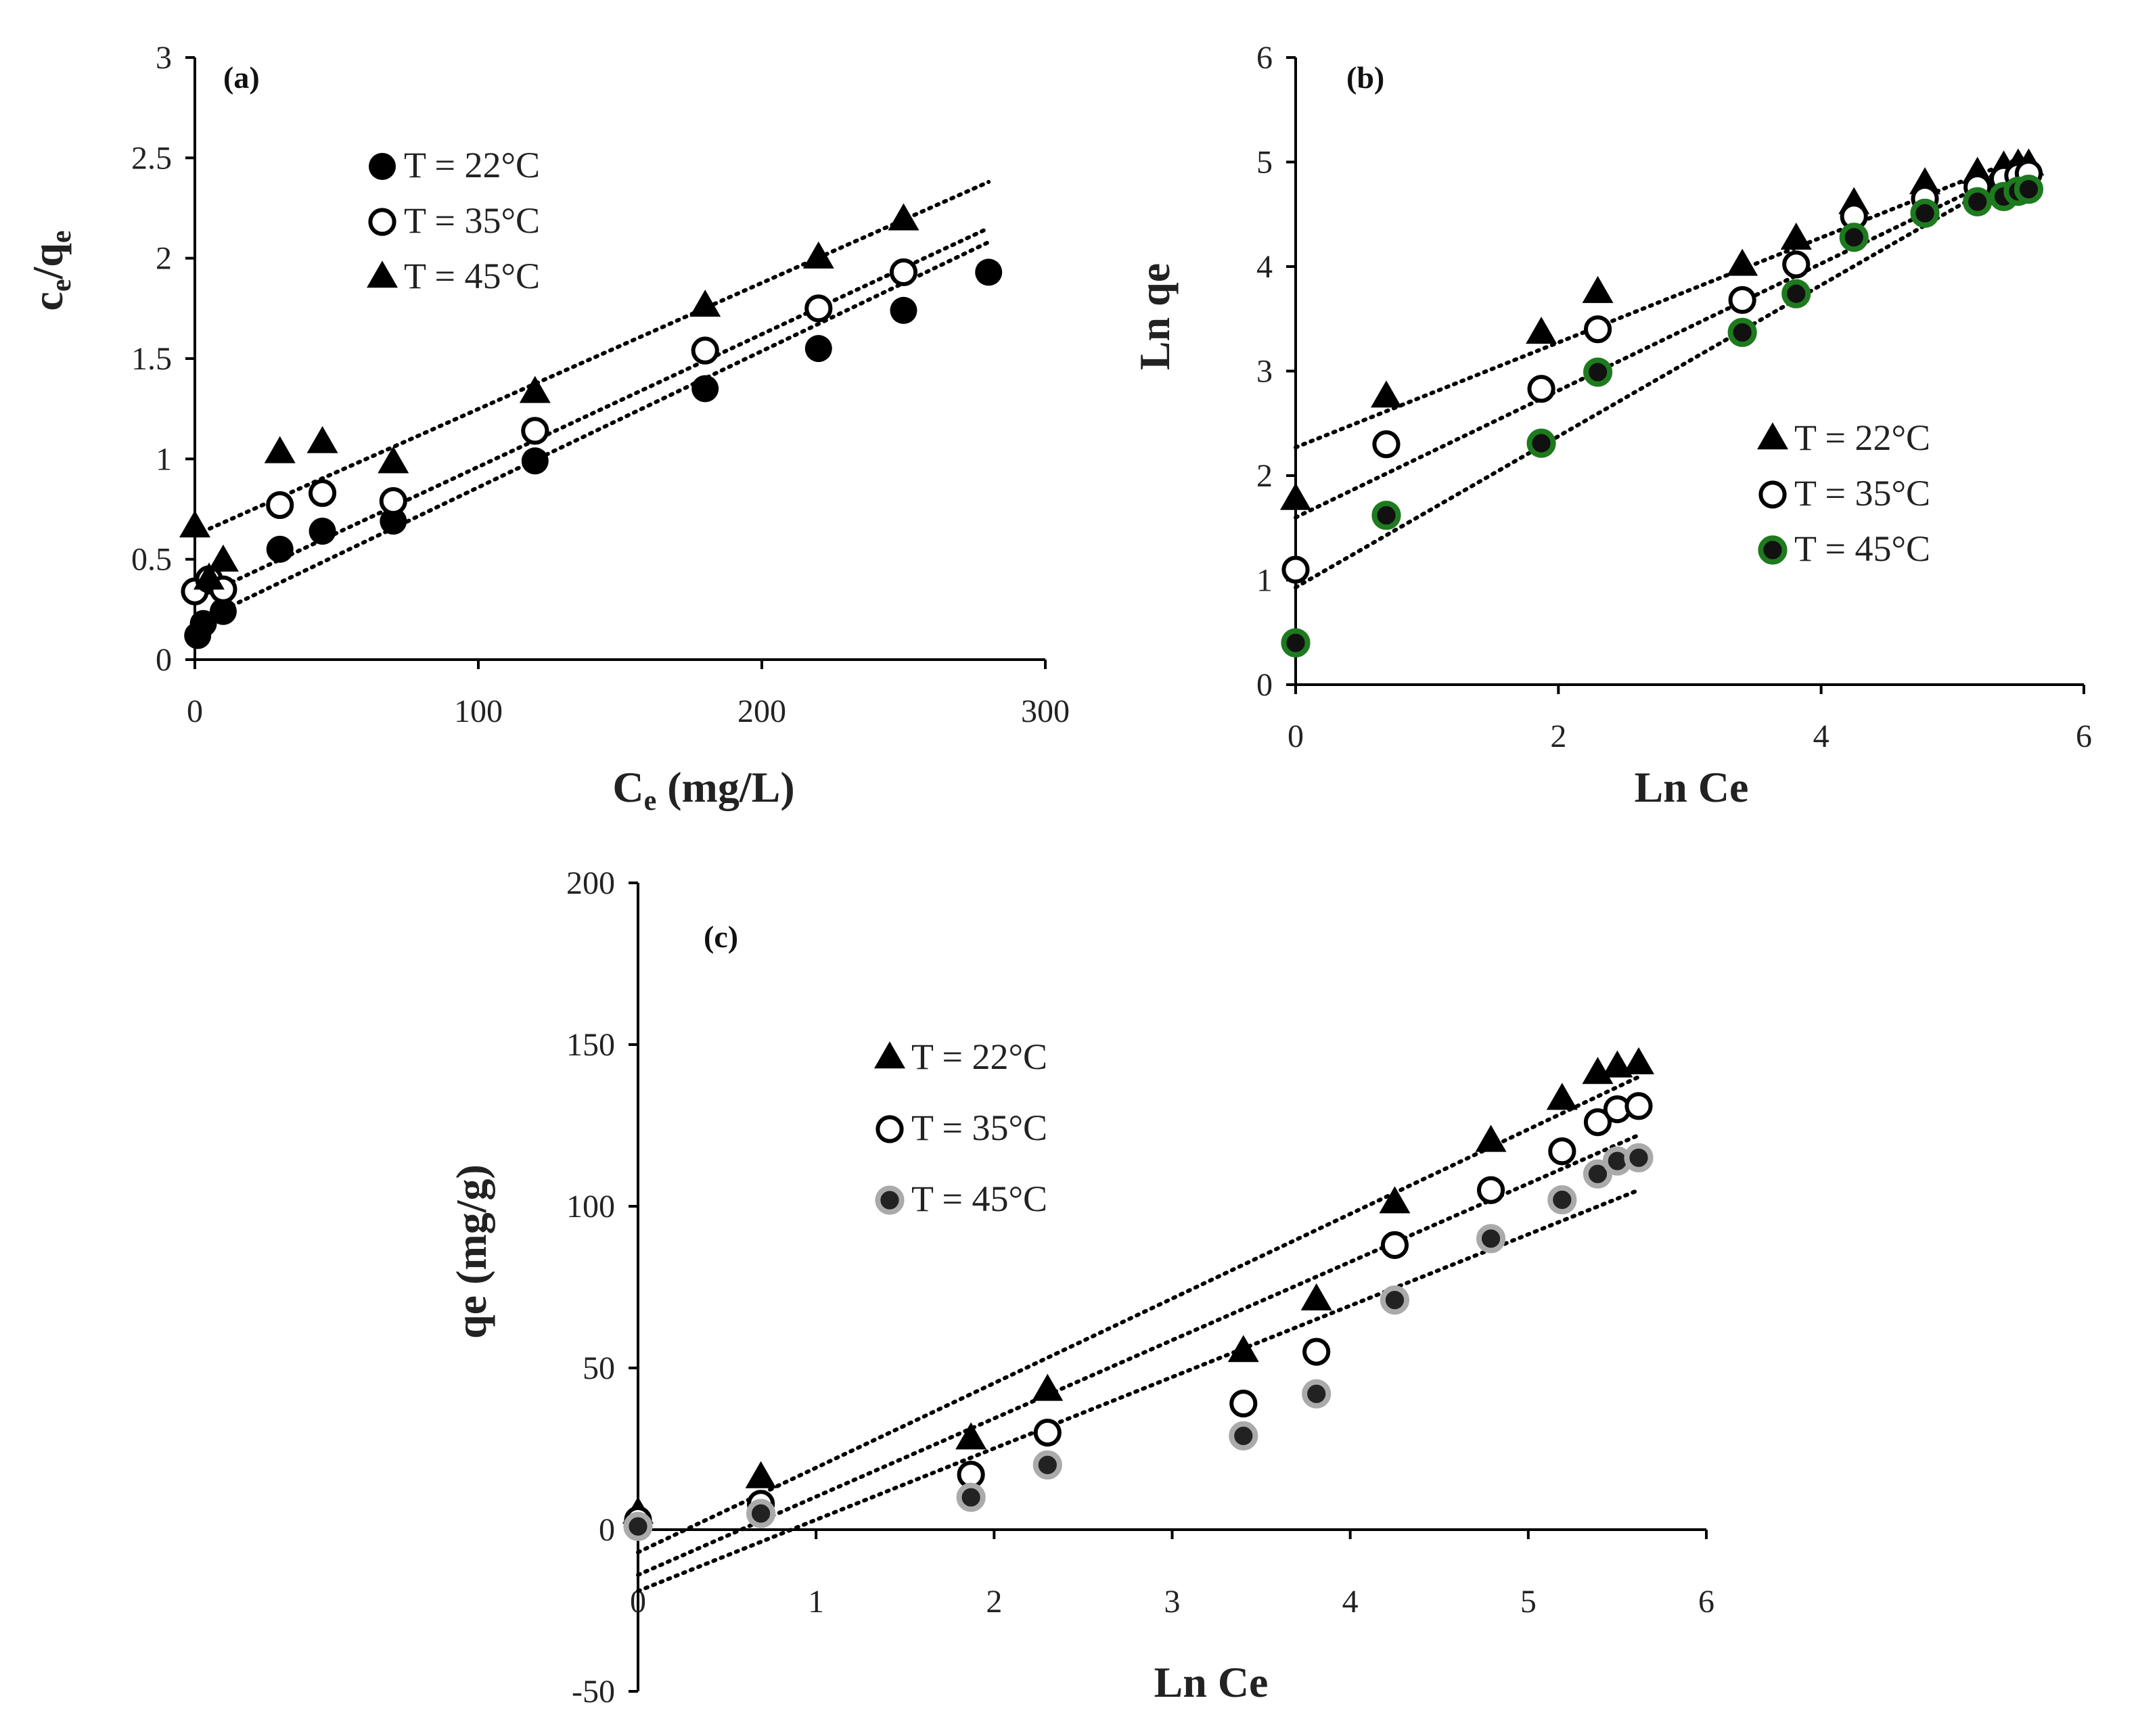  I want to click on x-tick-label-c: 1, so click(816, 1602).